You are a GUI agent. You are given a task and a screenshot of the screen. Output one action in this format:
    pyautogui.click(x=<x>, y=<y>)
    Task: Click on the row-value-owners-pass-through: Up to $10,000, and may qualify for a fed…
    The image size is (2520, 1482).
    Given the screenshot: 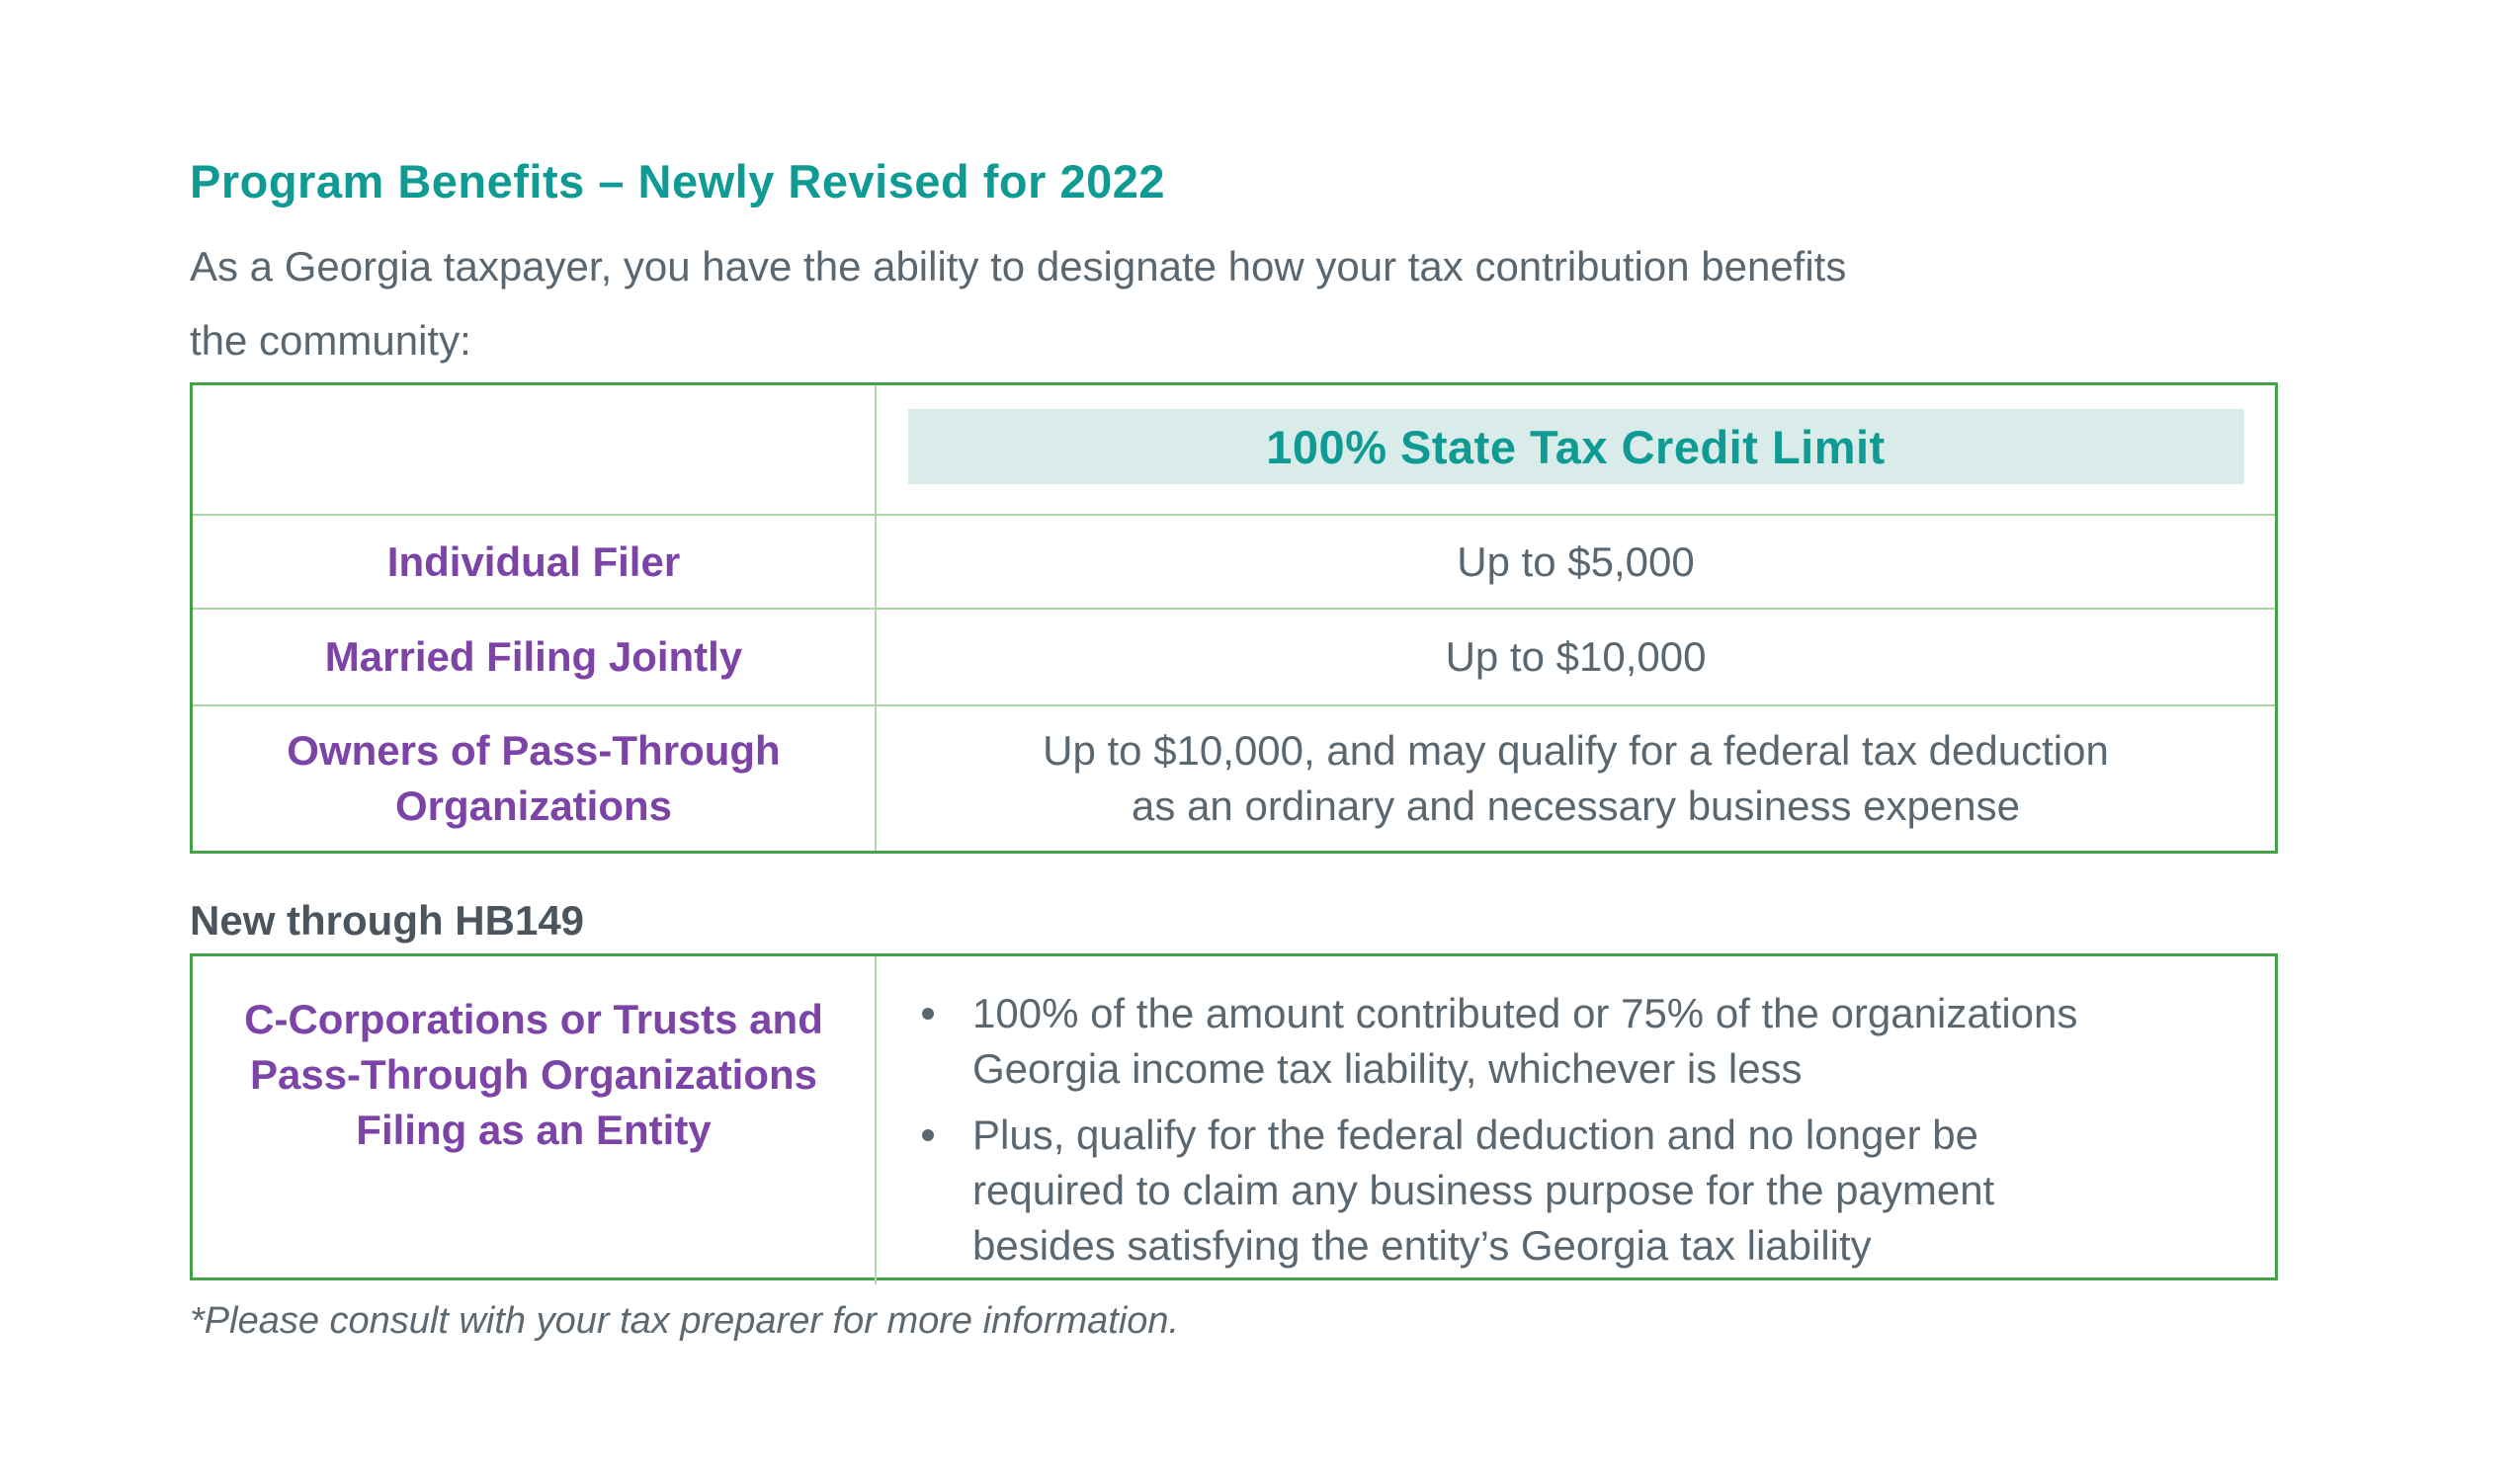 What is the action you would take?
    pyautogui.click(x=1575, y=777)
    